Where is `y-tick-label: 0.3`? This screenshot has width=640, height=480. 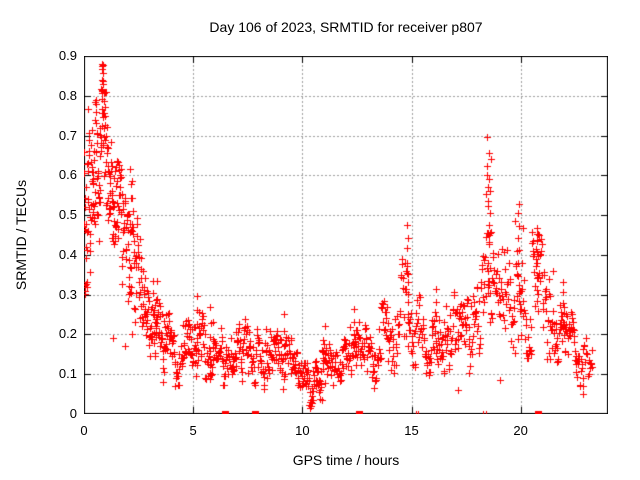 y-tick-label: 0.3 is located at coordinates (67, 294).